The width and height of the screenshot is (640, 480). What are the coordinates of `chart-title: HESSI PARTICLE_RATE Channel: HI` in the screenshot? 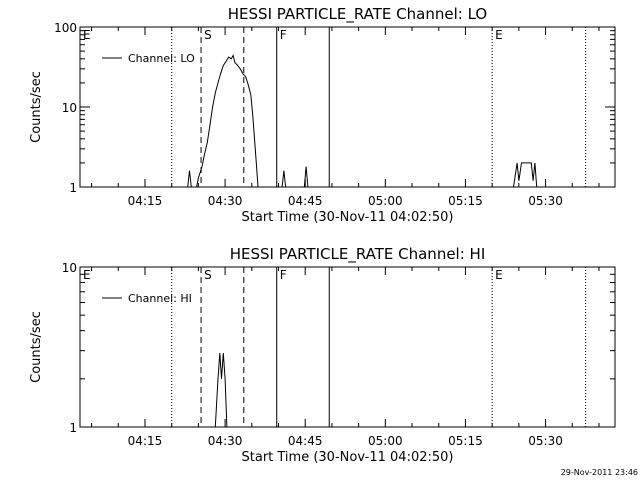 It's located at (358, 254).